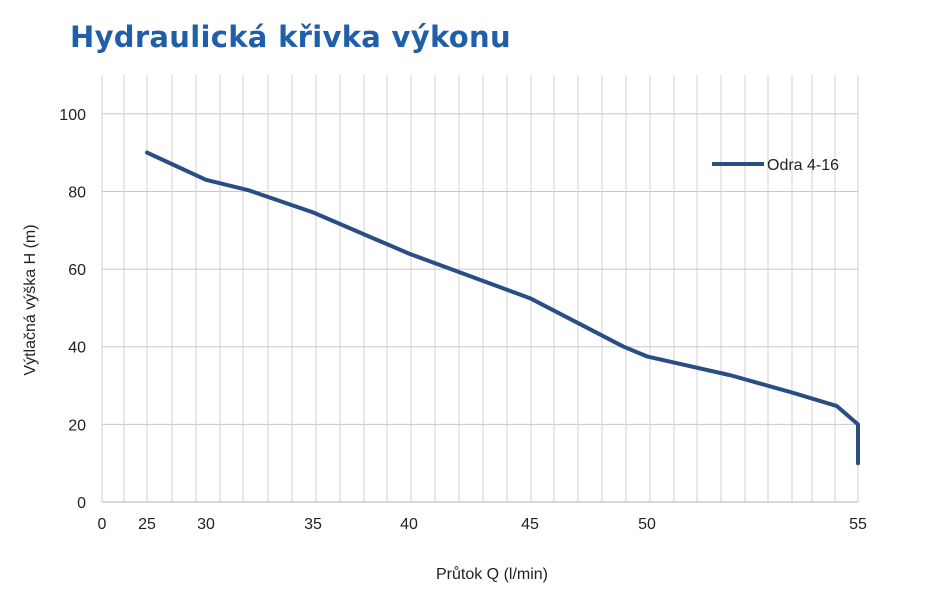 This screenshot has width=930, height=591. Describe the element at coordinates (530, 524) in the screenshot. I see `x-tick-label: 45` at that location.